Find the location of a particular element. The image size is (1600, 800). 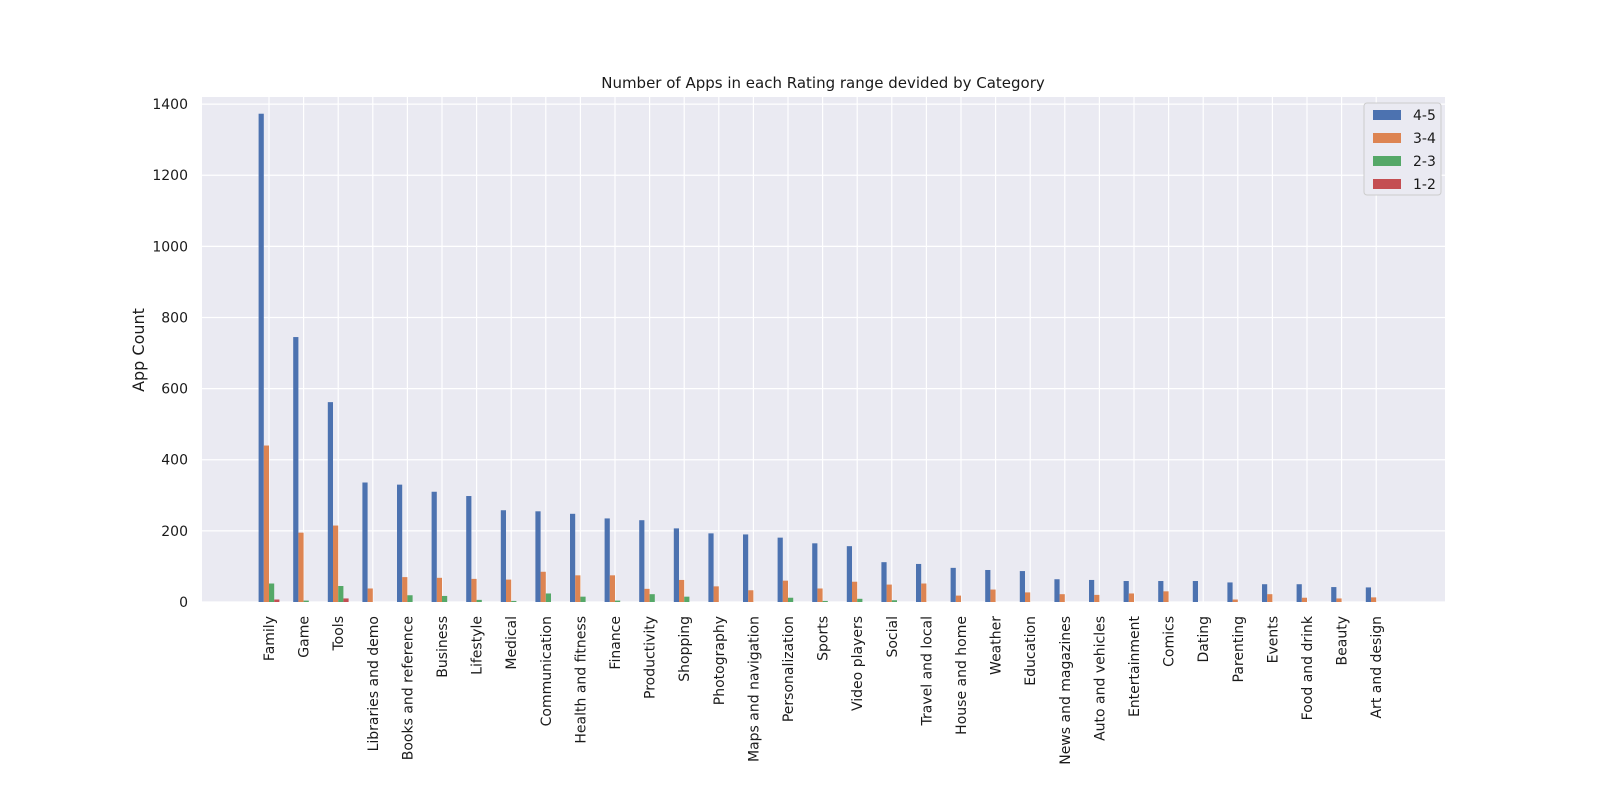

x-tick-label: Video players is located at coordinates (858, 663).